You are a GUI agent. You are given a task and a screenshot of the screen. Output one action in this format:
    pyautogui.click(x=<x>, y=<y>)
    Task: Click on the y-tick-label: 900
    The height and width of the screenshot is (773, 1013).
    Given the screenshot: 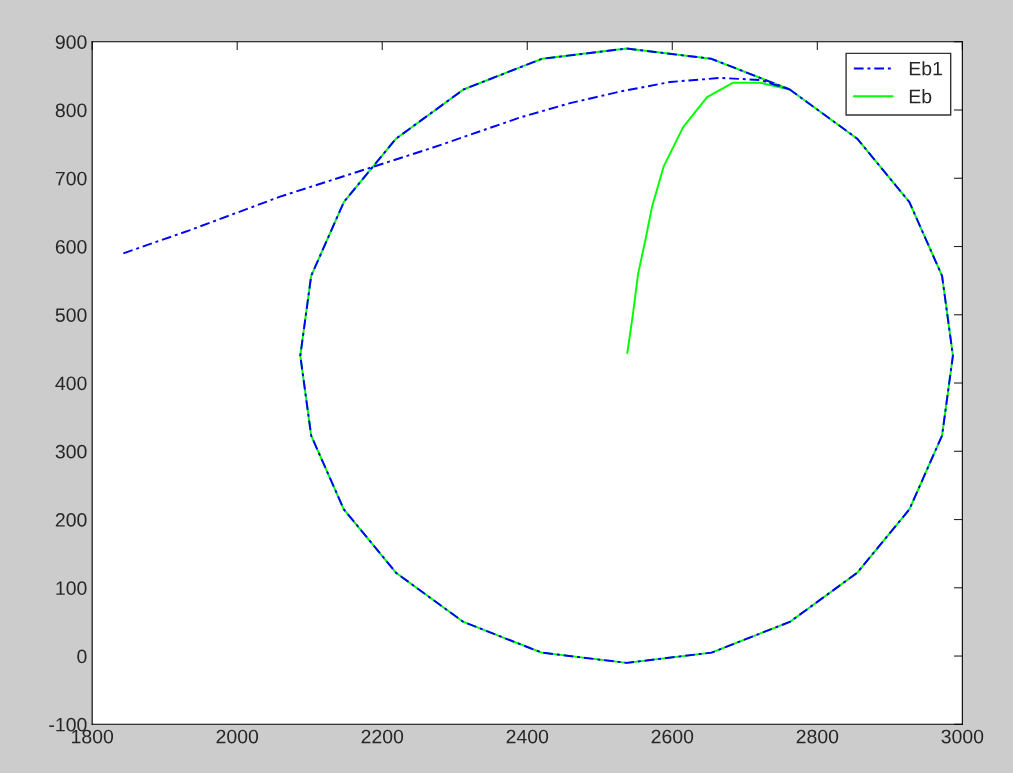 What is the action you would take?
    pyautogui.click(x=71, y=42)
    